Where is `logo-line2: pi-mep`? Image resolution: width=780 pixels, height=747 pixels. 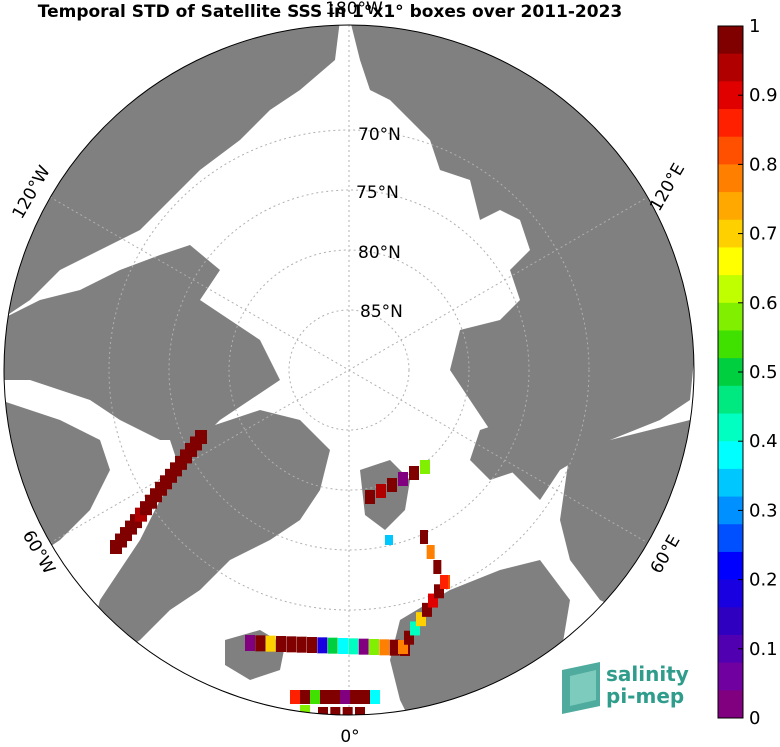
logo-line2: pi-mep is located at coordinates (645, 696).